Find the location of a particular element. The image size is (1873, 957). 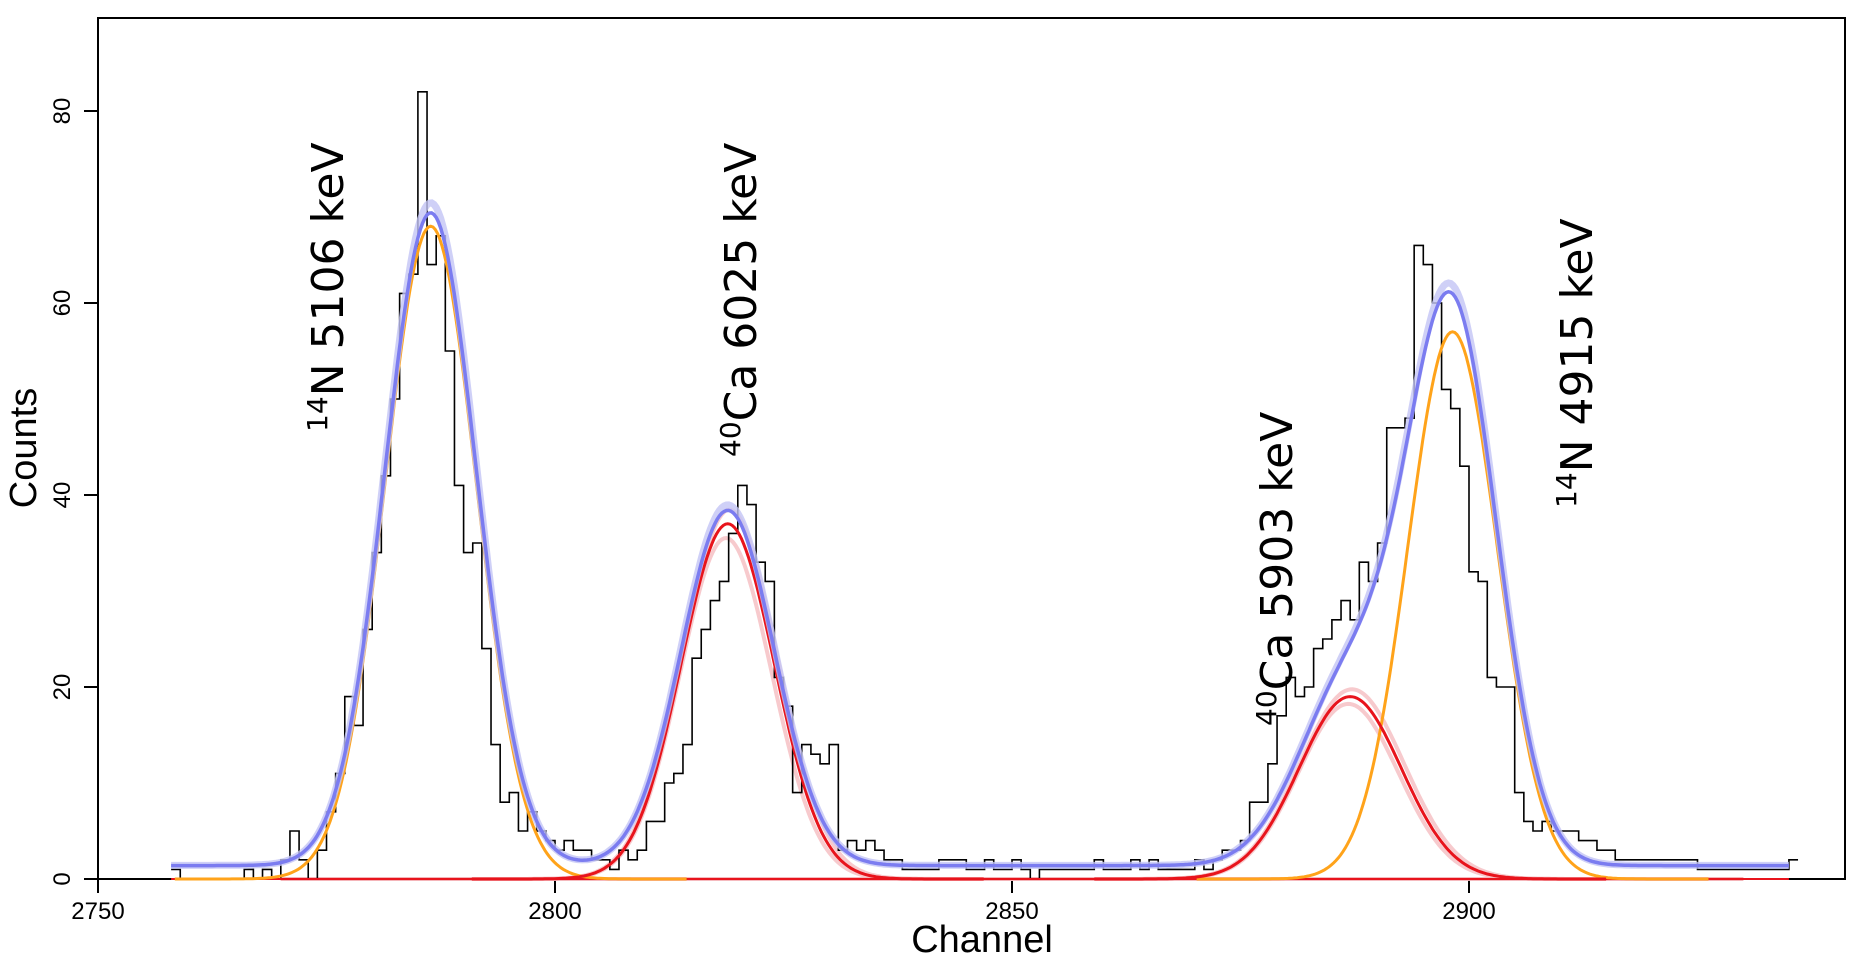

x-axis-title: Channel is located at coordinates (982, 938).